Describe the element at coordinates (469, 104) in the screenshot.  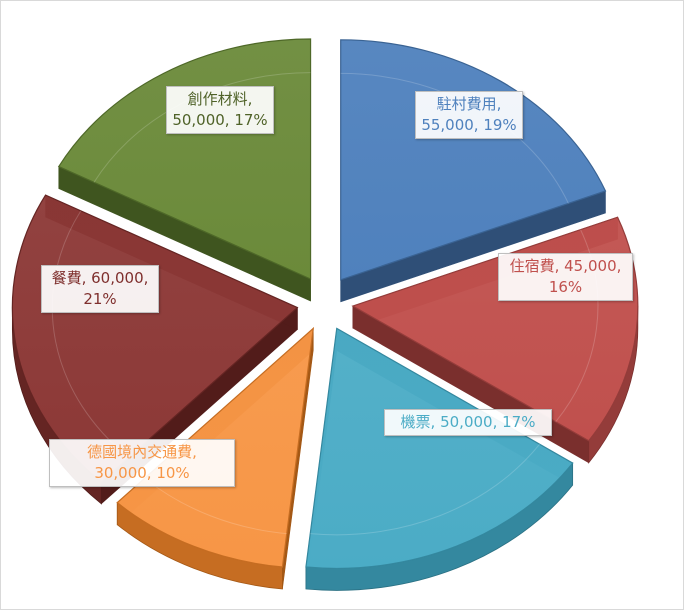
I see `data-label-line: 駐村費用,` at that location.